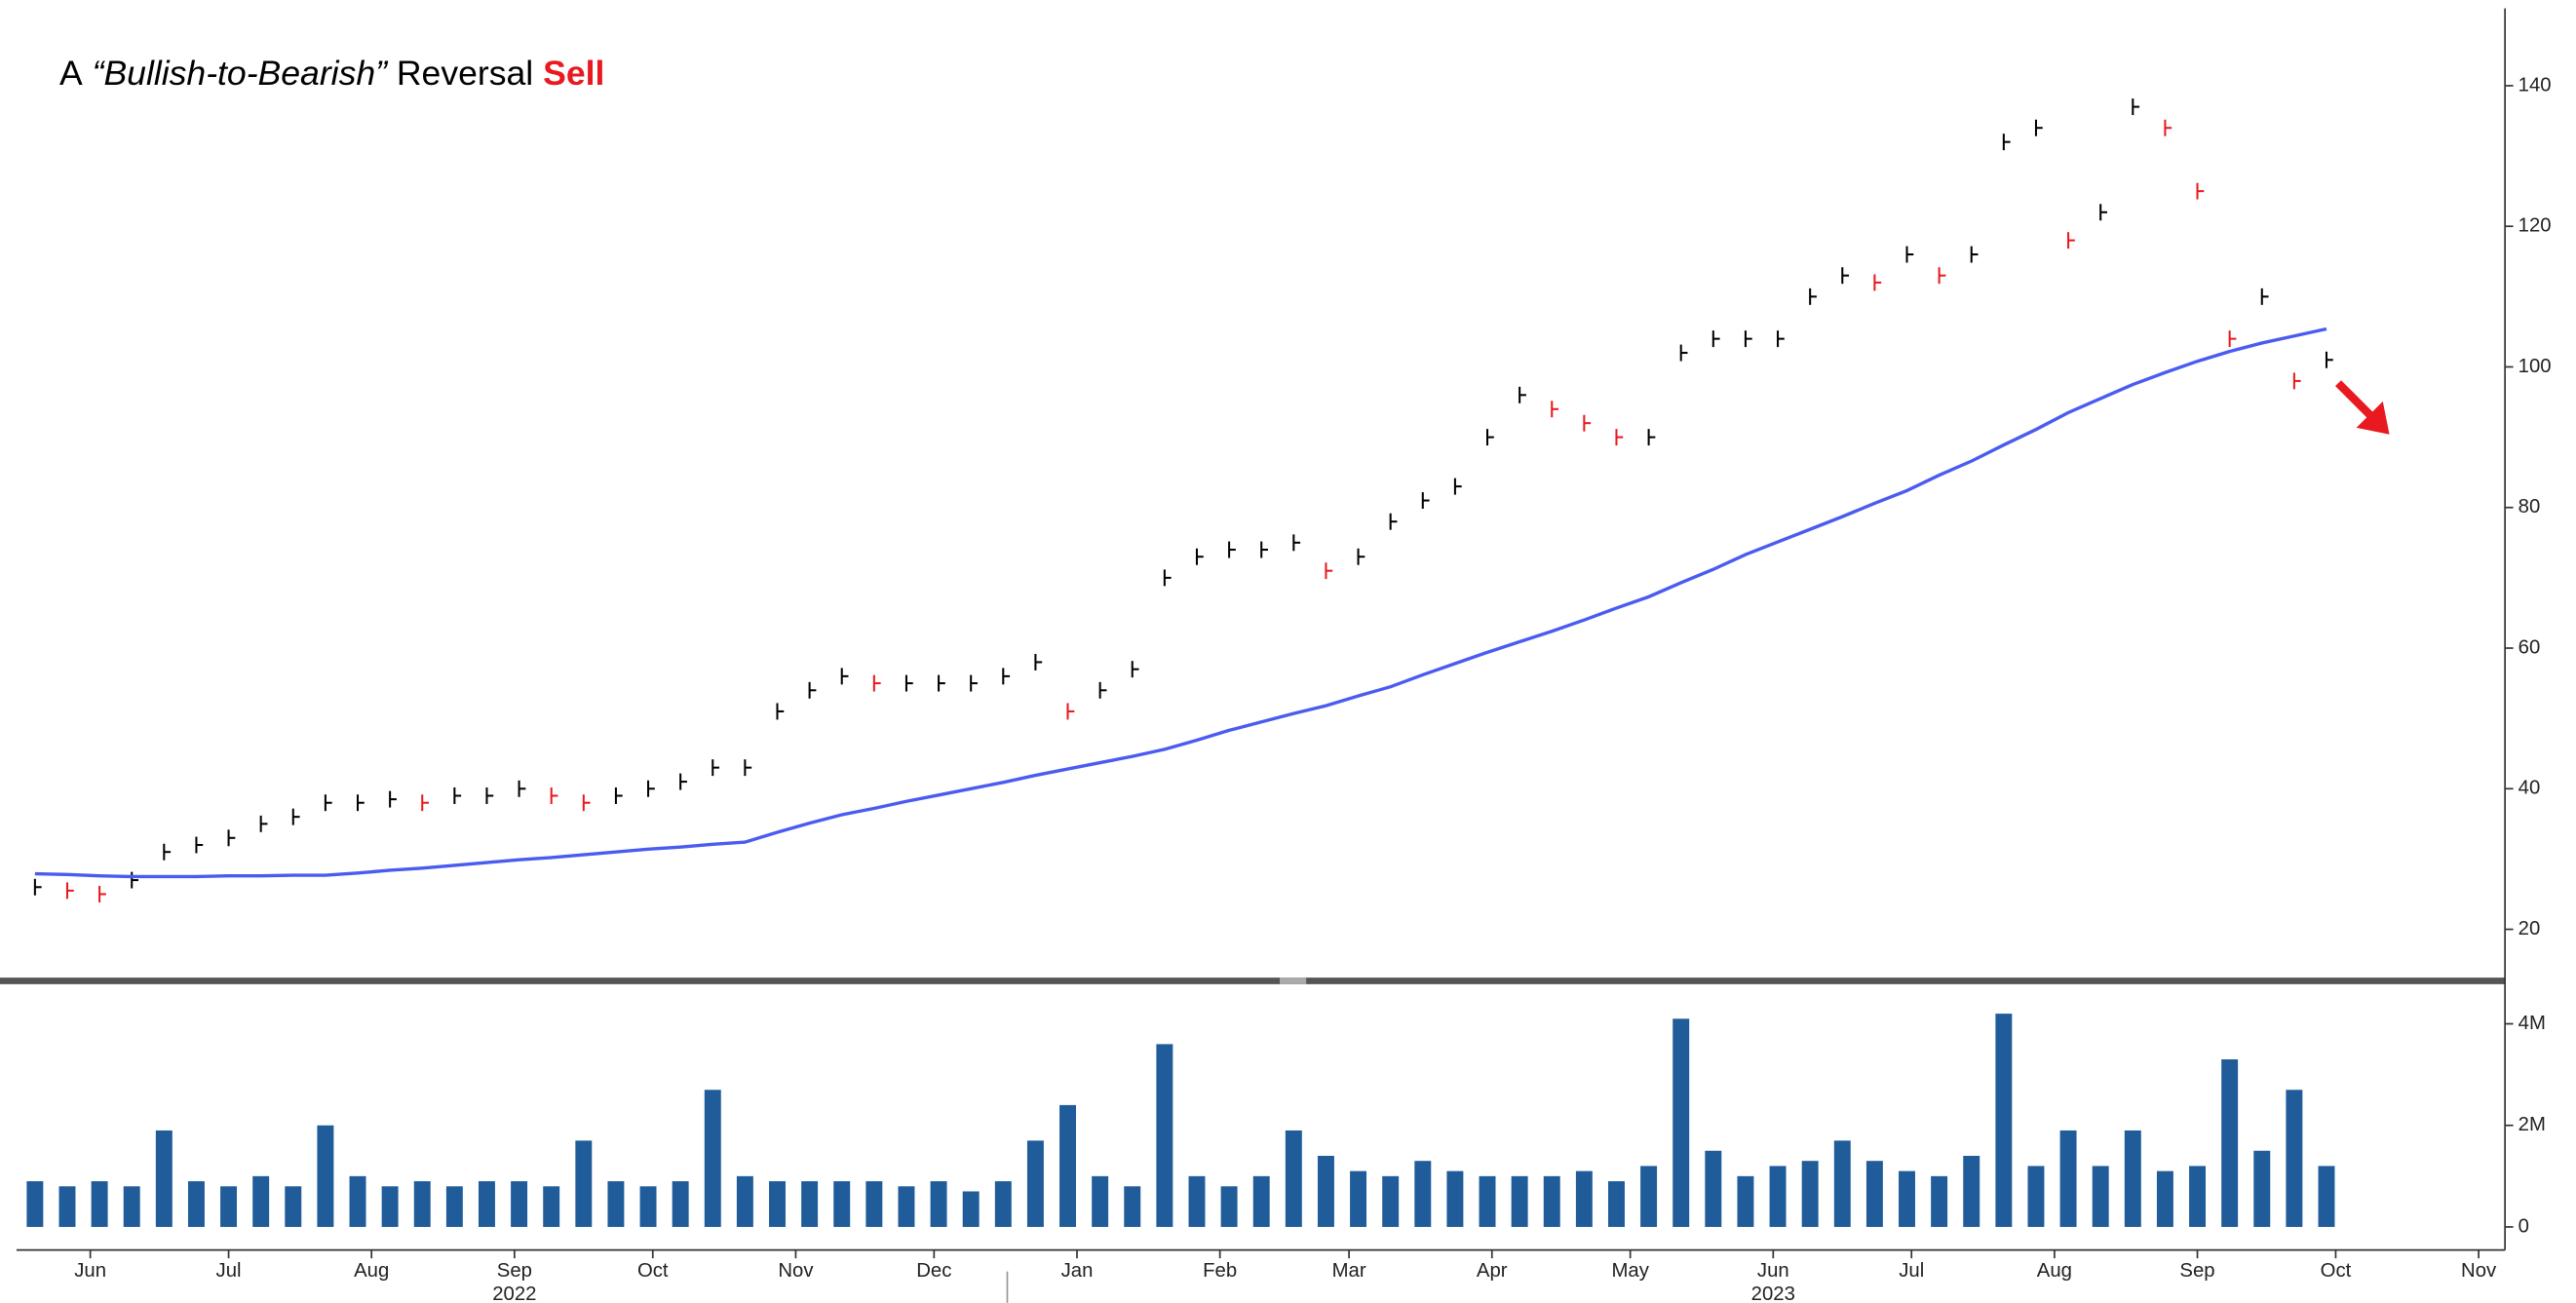  What do you see at coordinates (241, 73) in the screenshot?
I see `title-quoted: “Bullish-to-Bearish”` at bounding box center [241, 73].